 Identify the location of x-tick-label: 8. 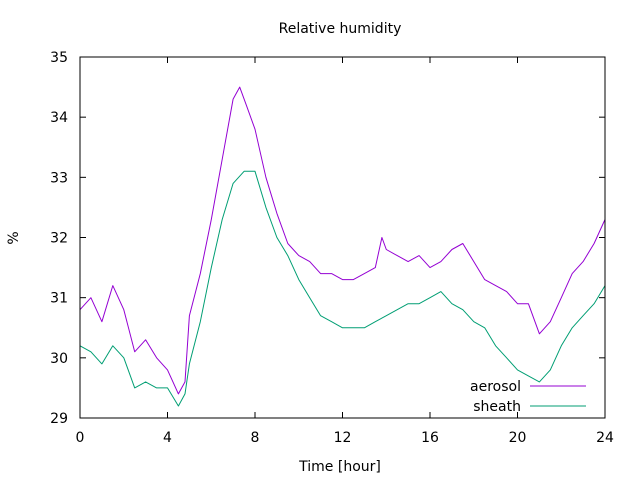
(255, 438).